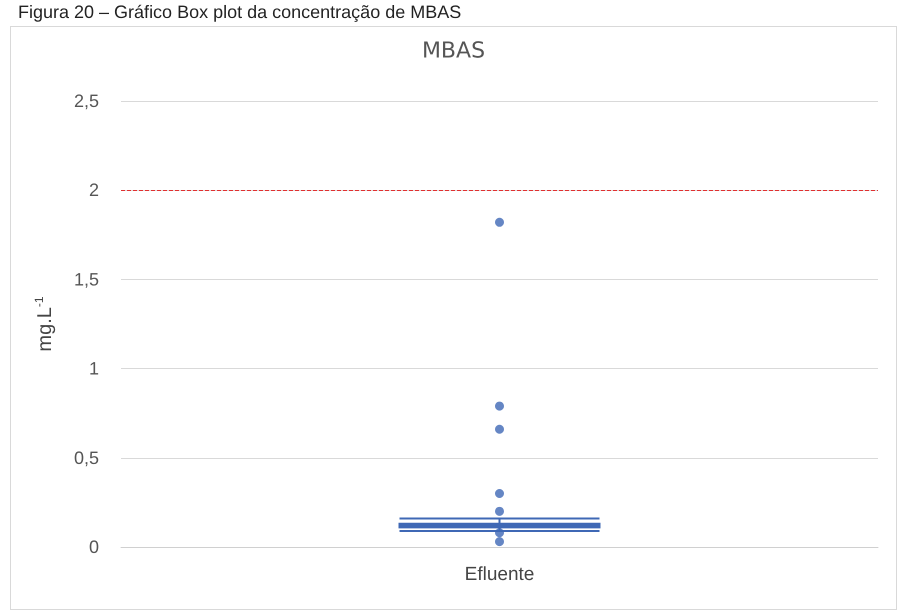 This screenshot has height=610, width=899. Describe the element at coordinates (499, 574) in the screenshot. I see `x-tick-label: Efluente` at that location.